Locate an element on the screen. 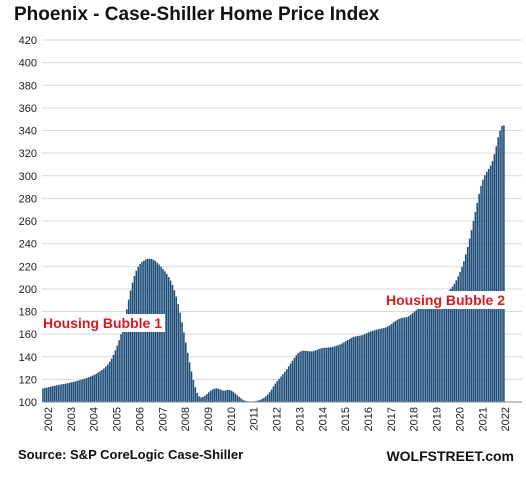  y-tick-label: 120 is located at coordinates (28, 380).